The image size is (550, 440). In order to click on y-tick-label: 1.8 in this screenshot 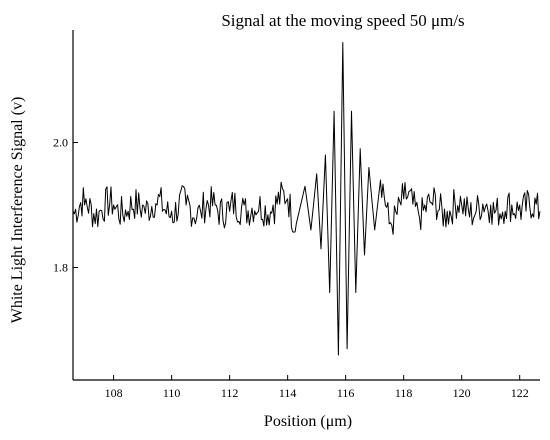, I will do `click(60, 268)`.